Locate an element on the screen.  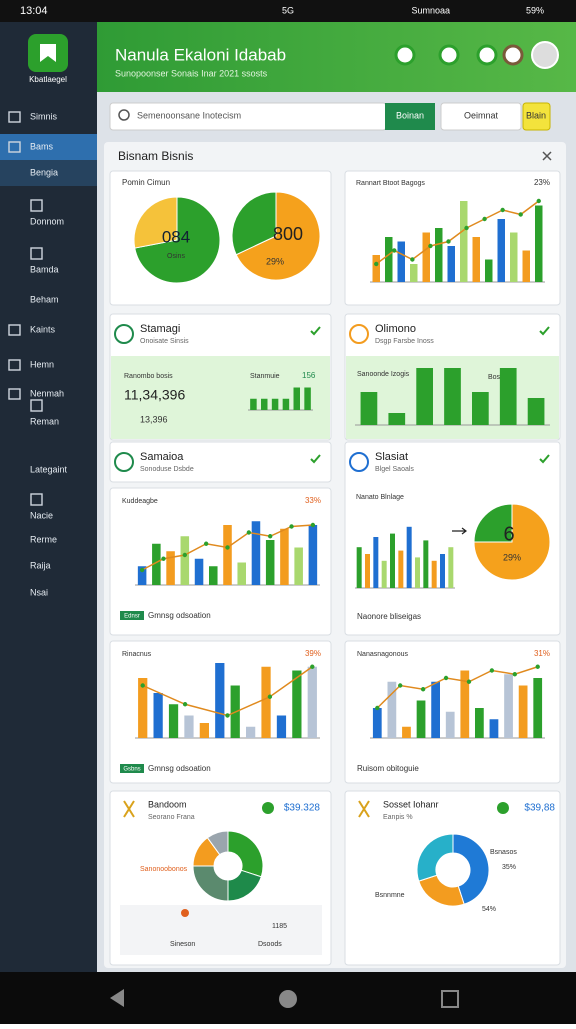
value-icon is located at coordinates (503, 808).